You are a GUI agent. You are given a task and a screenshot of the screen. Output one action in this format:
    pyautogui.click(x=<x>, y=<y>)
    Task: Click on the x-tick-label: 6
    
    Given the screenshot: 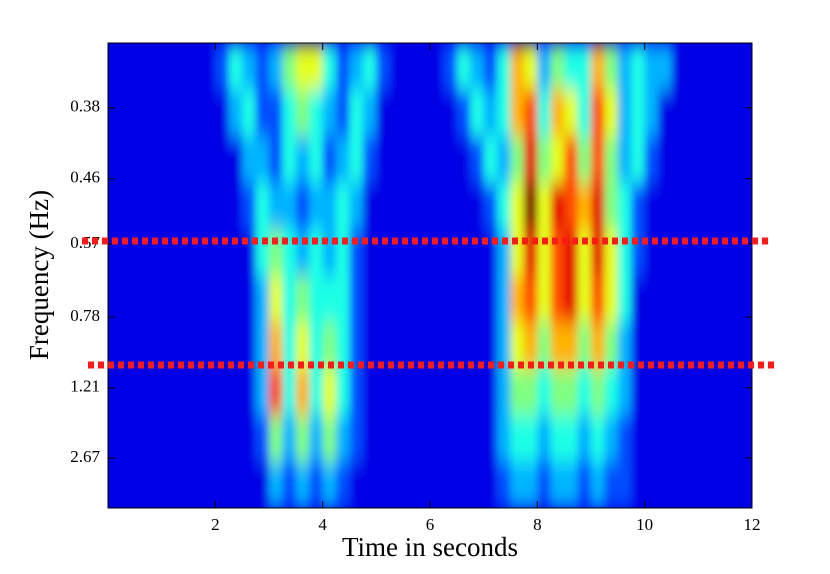 What is the action you would take?
    pyautogui.click(x=430, y=524)
    